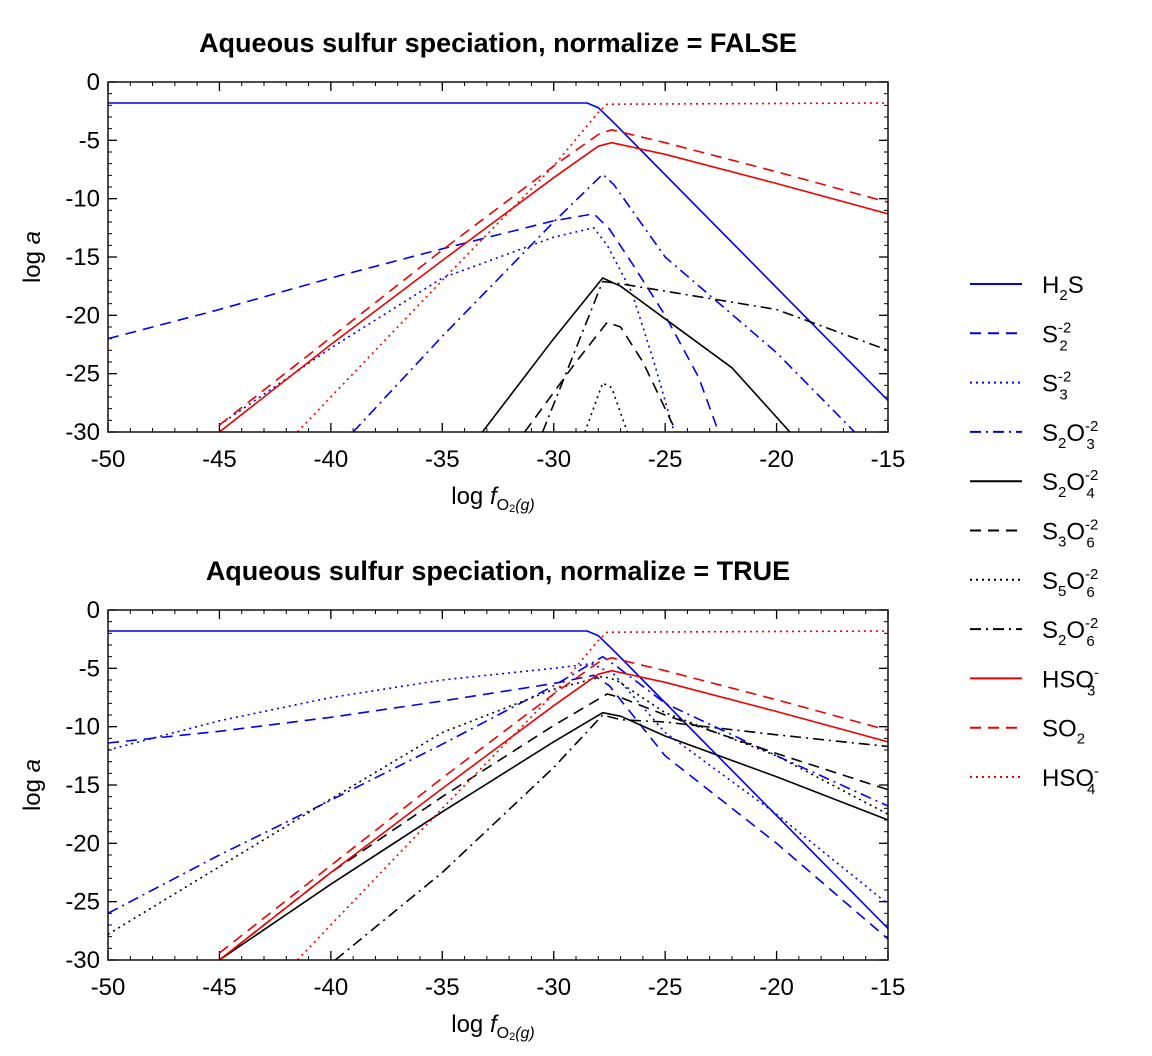 The width and height of the screenshot is (1152, 1056). Describe the element at coordinates (1034, 681) in the screenshot. I see `legend-item-hso3: HSO-3` at that location.